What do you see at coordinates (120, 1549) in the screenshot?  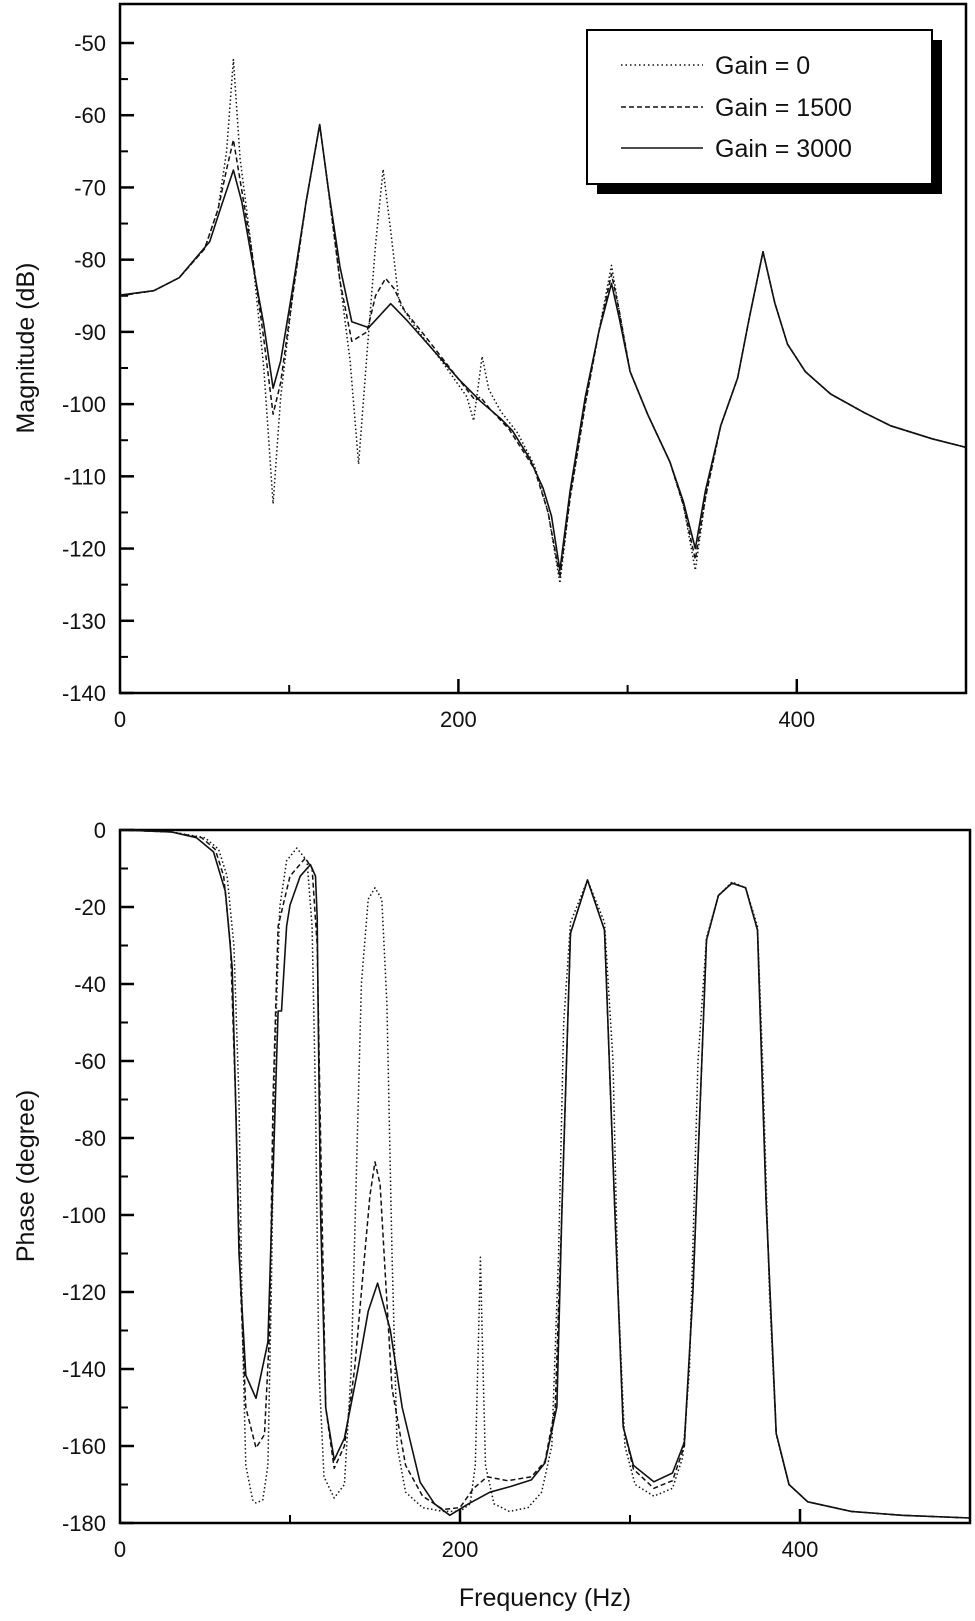 I see `phase-x-tick-label: 0` at bounding box center [120, 1549].